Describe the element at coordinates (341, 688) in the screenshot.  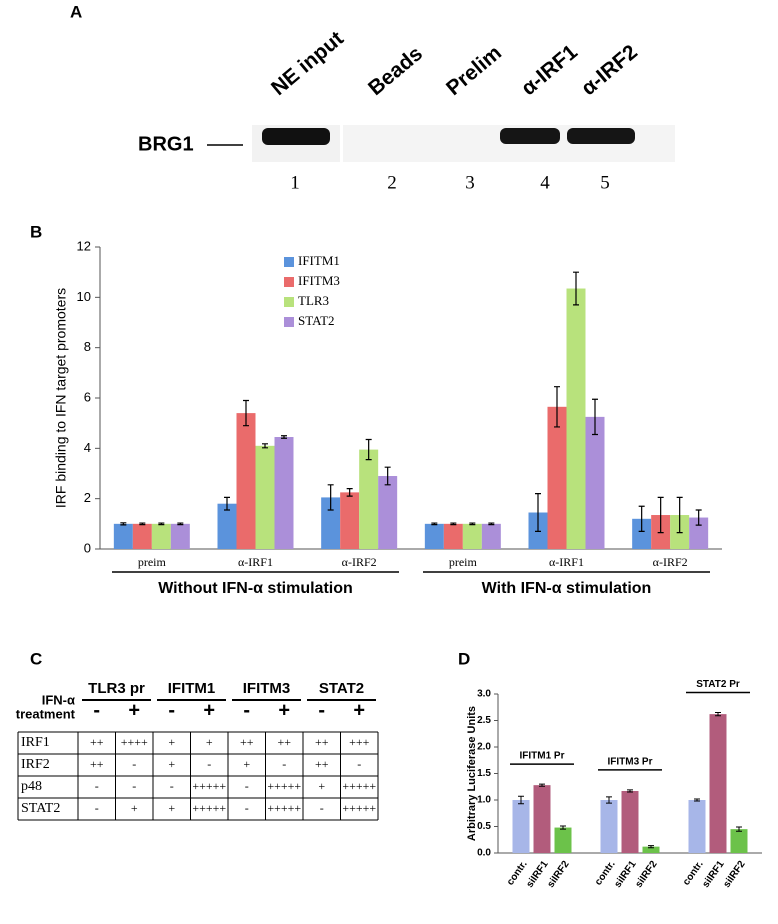
I see `gene-label: STAT2` at that location.